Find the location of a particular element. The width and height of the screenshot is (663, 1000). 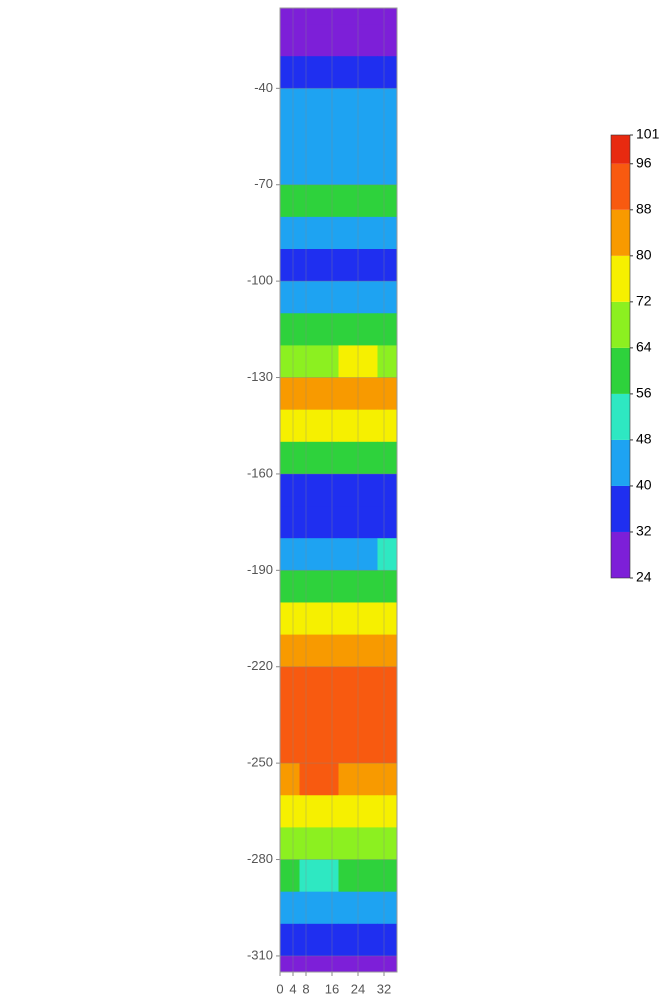

colorbar-frame is located at coordinates (620, 356).